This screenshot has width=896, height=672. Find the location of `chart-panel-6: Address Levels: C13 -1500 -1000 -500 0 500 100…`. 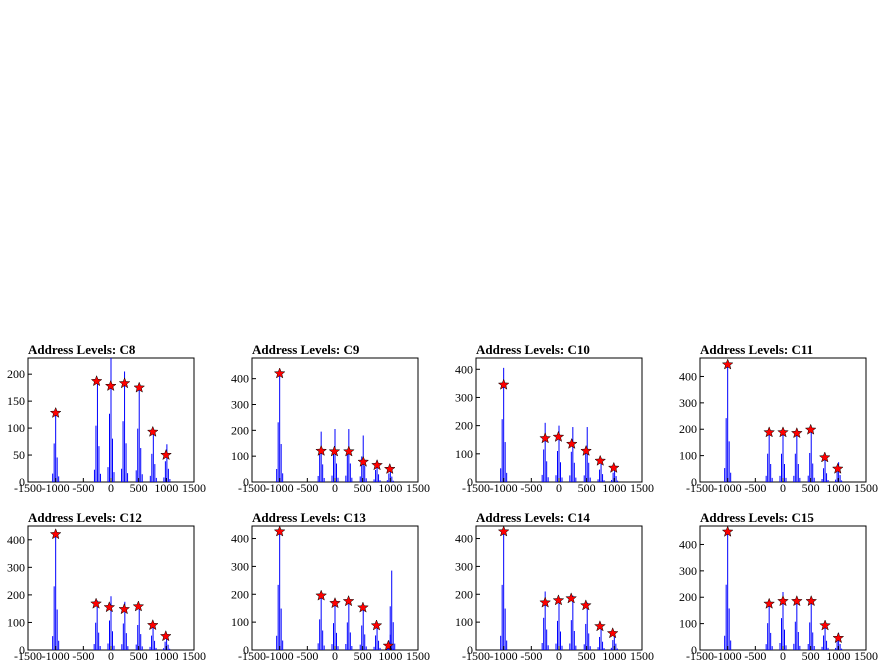

chart-panel-6: Address Levels: C13 -1500 -1000 -500 0 500 100… is located at coordinates (330, 586).